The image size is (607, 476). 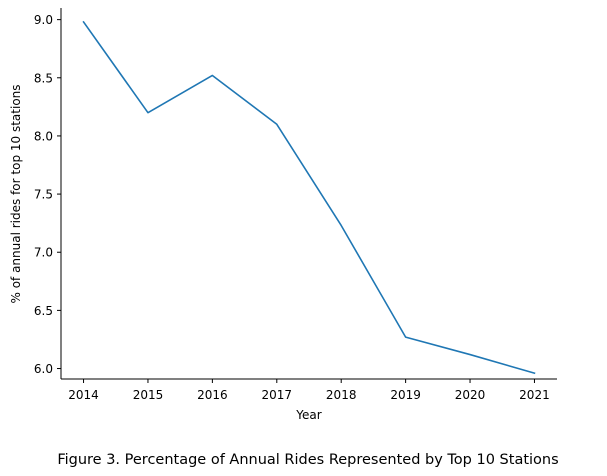 I want to click on y-tick-label: 7.0, so click(x=43, y=253).